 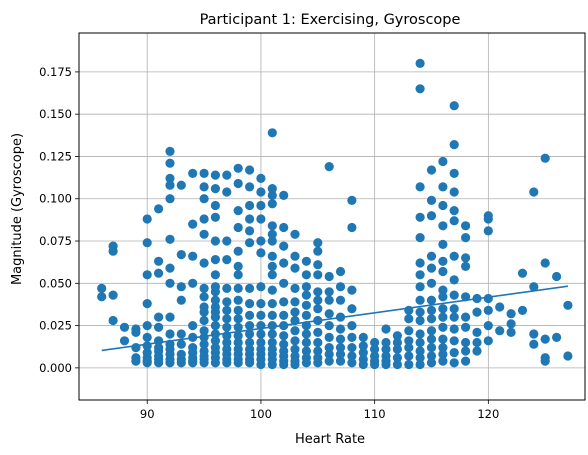 What do you see at coordinates (335, 318) in the screenshot?
I see `regression-line` at bounding box center [335, 318].